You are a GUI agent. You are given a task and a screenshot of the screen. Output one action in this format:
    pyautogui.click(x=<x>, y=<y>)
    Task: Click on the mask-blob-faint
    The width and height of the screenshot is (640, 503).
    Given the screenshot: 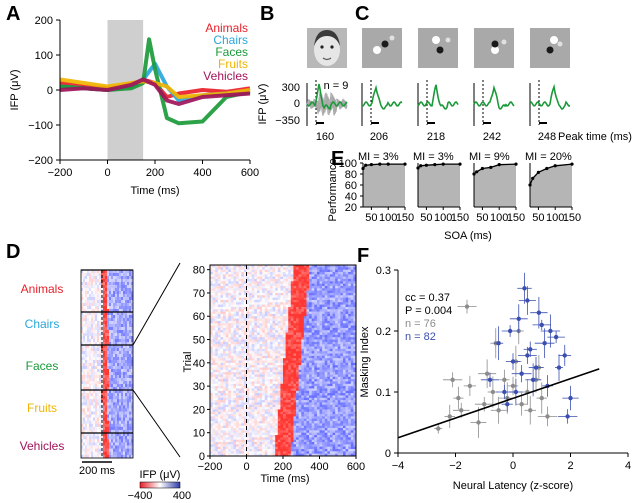 What is the action you would take?
    pyautogui.click(x=560, y=44)
    